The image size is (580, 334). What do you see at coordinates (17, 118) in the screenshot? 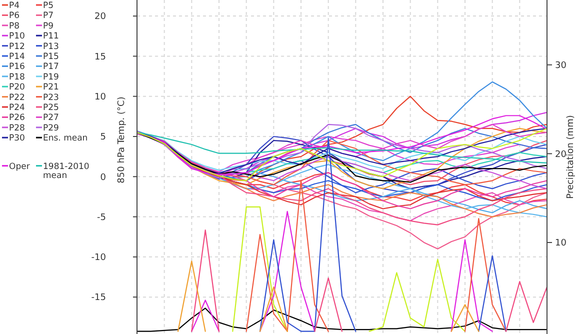
I see `legend-label: P26` at bounding box center [17, 118].